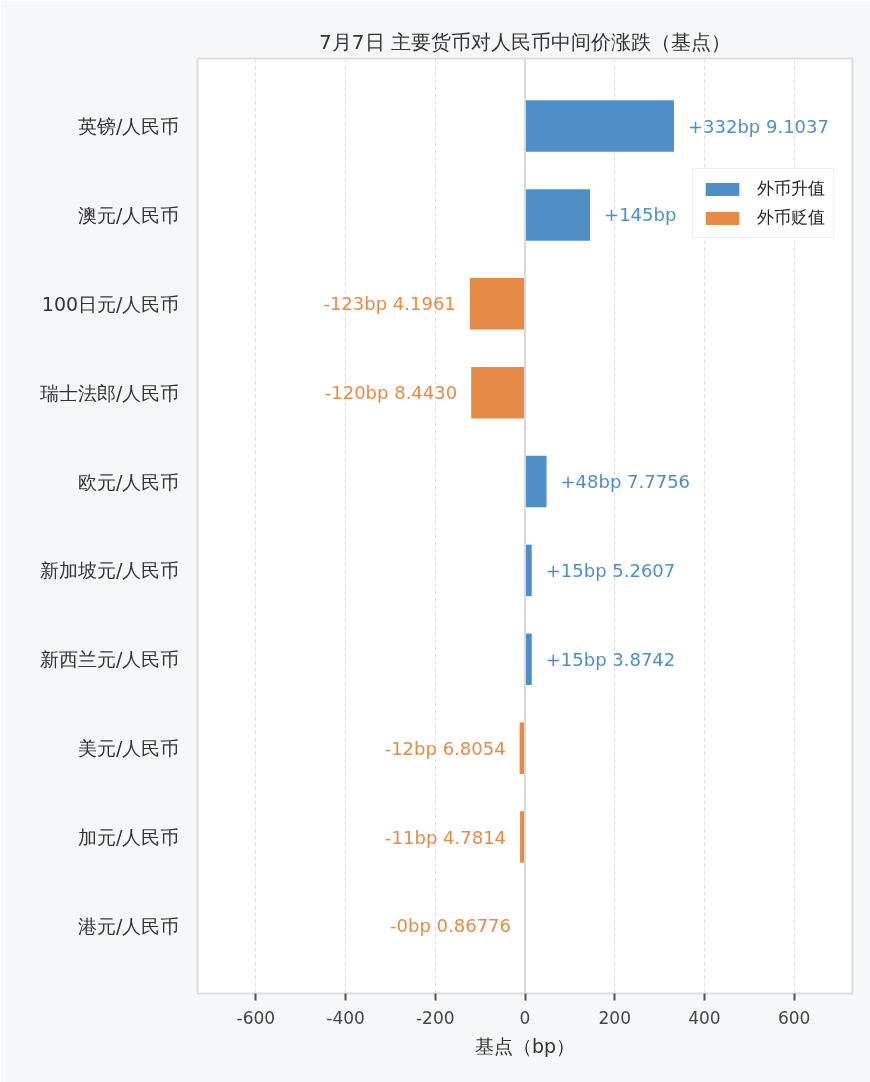  Describe the element at coordinates (129, 481) in the screenshot. I see `y-tick-label: 欧元/人民币` at that location.